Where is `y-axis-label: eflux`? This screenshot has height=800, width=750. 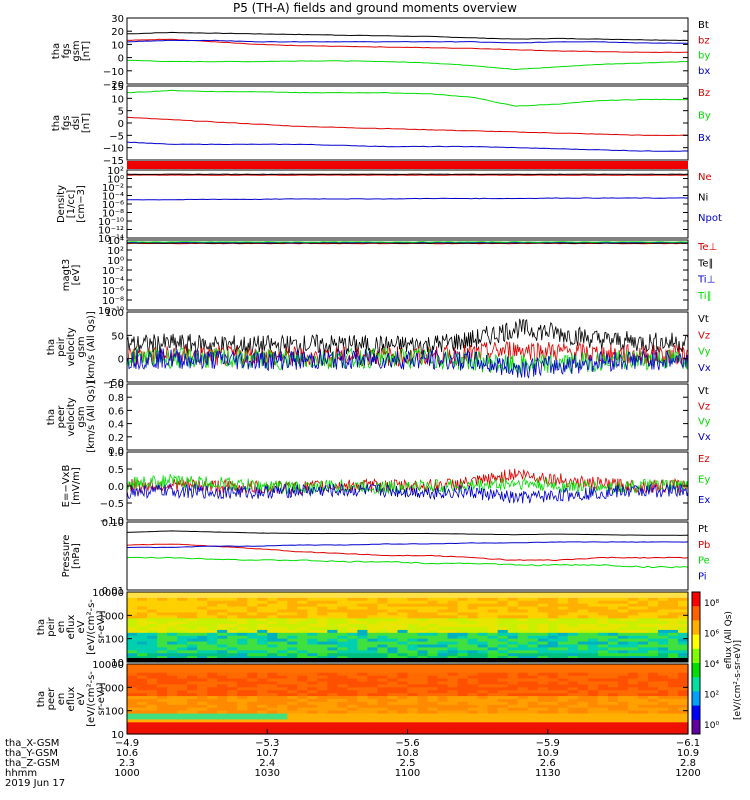
y-axis-label: eflux is located at coordinates (71, 699).